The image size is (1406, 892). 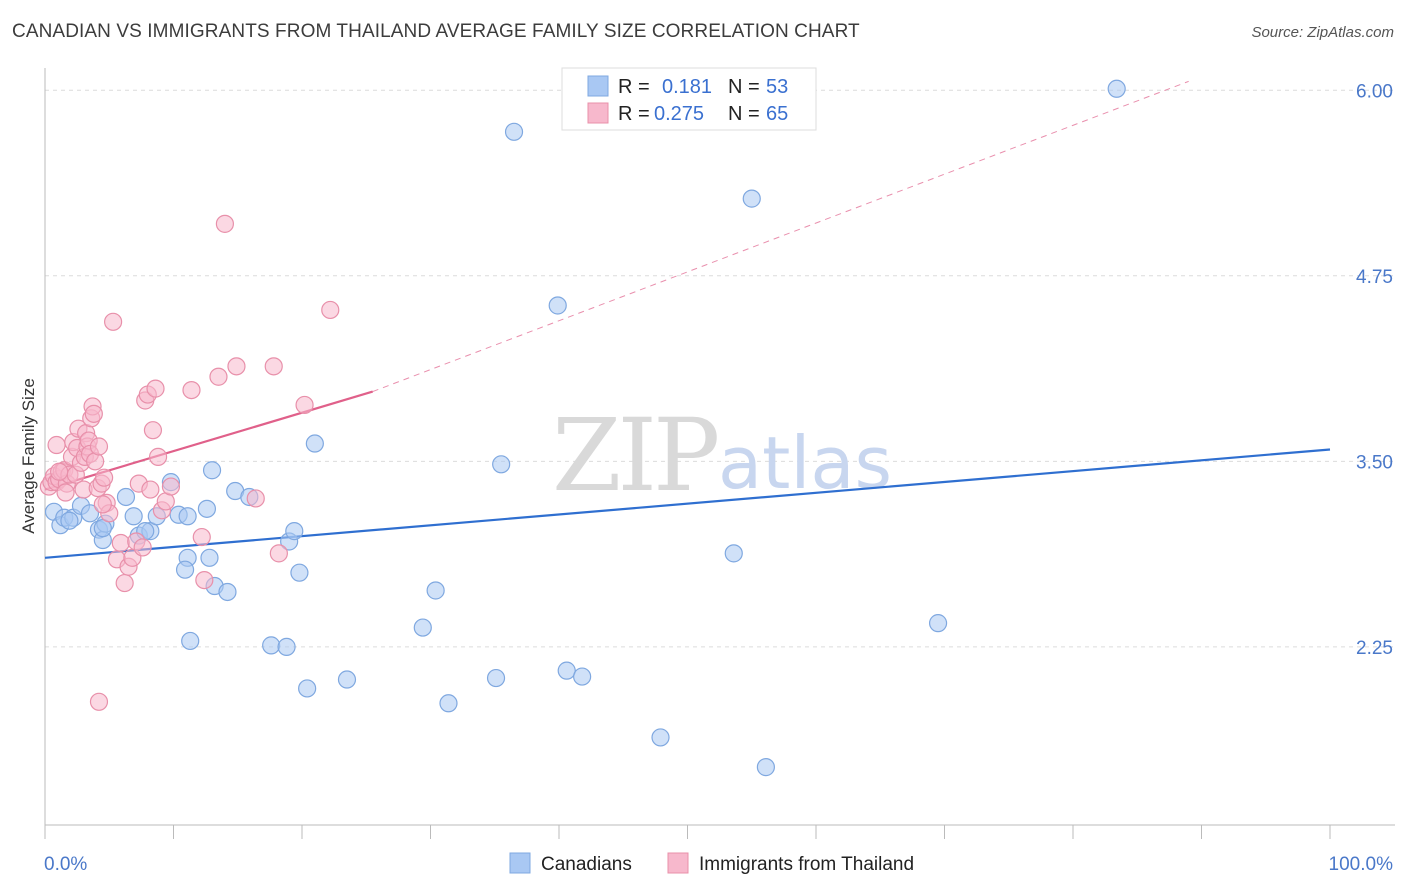 What do you see at coordinates (1374, 648) in the screenshot?
I see `y-tick-label-0: 2.25` at bounding box center [1374, 648].